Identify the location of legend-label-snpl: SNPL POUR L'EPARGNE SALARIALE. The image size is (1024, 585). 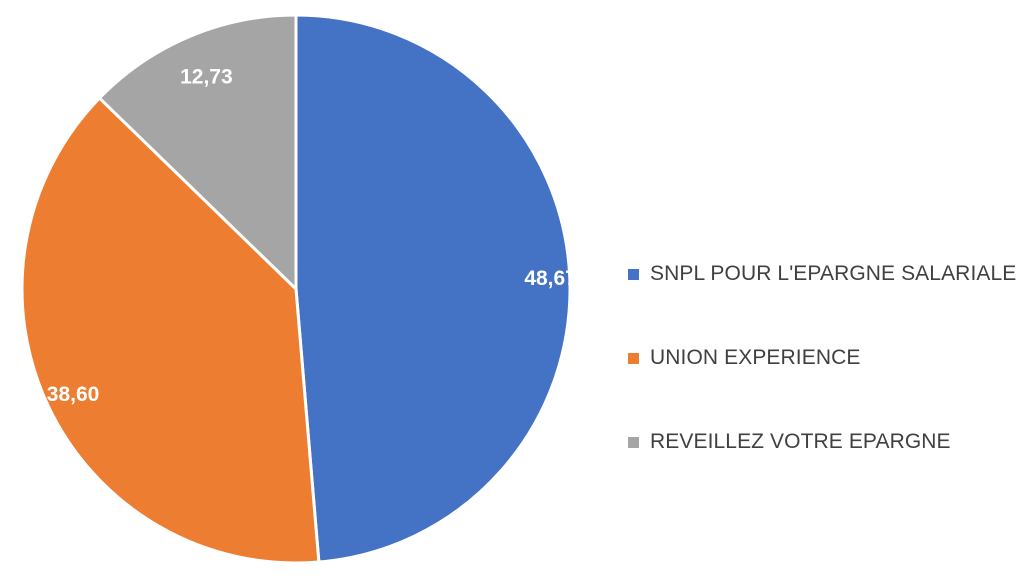
(833, 273).